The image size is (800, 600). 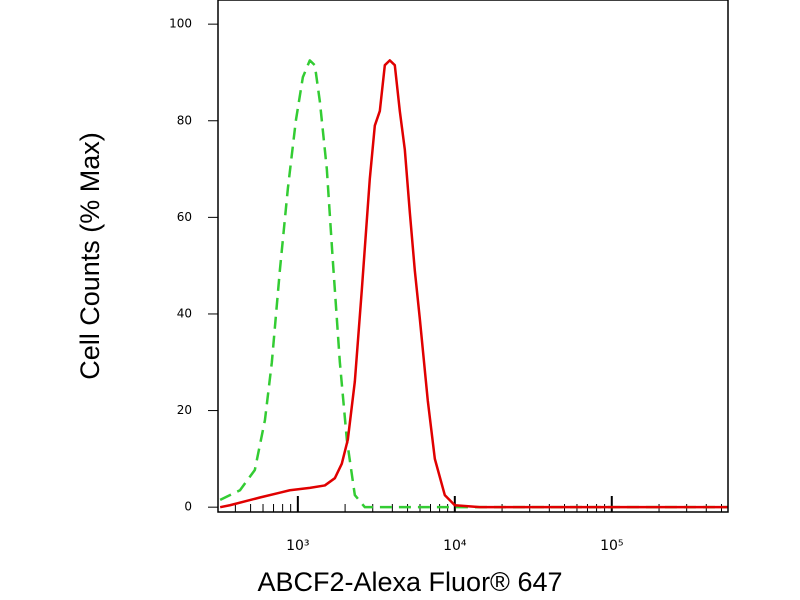 I want to click on y-tick-label: 100, so click(x=180, y=24).